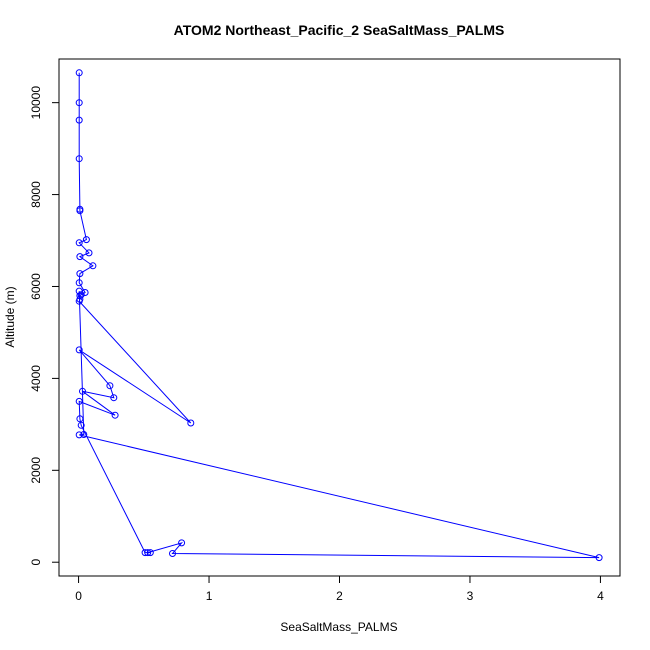 The image size is (650, 650). Describe the element at coordinates (36, 103) in the screenshot. I see `y-tick-label: 10000` at that location.